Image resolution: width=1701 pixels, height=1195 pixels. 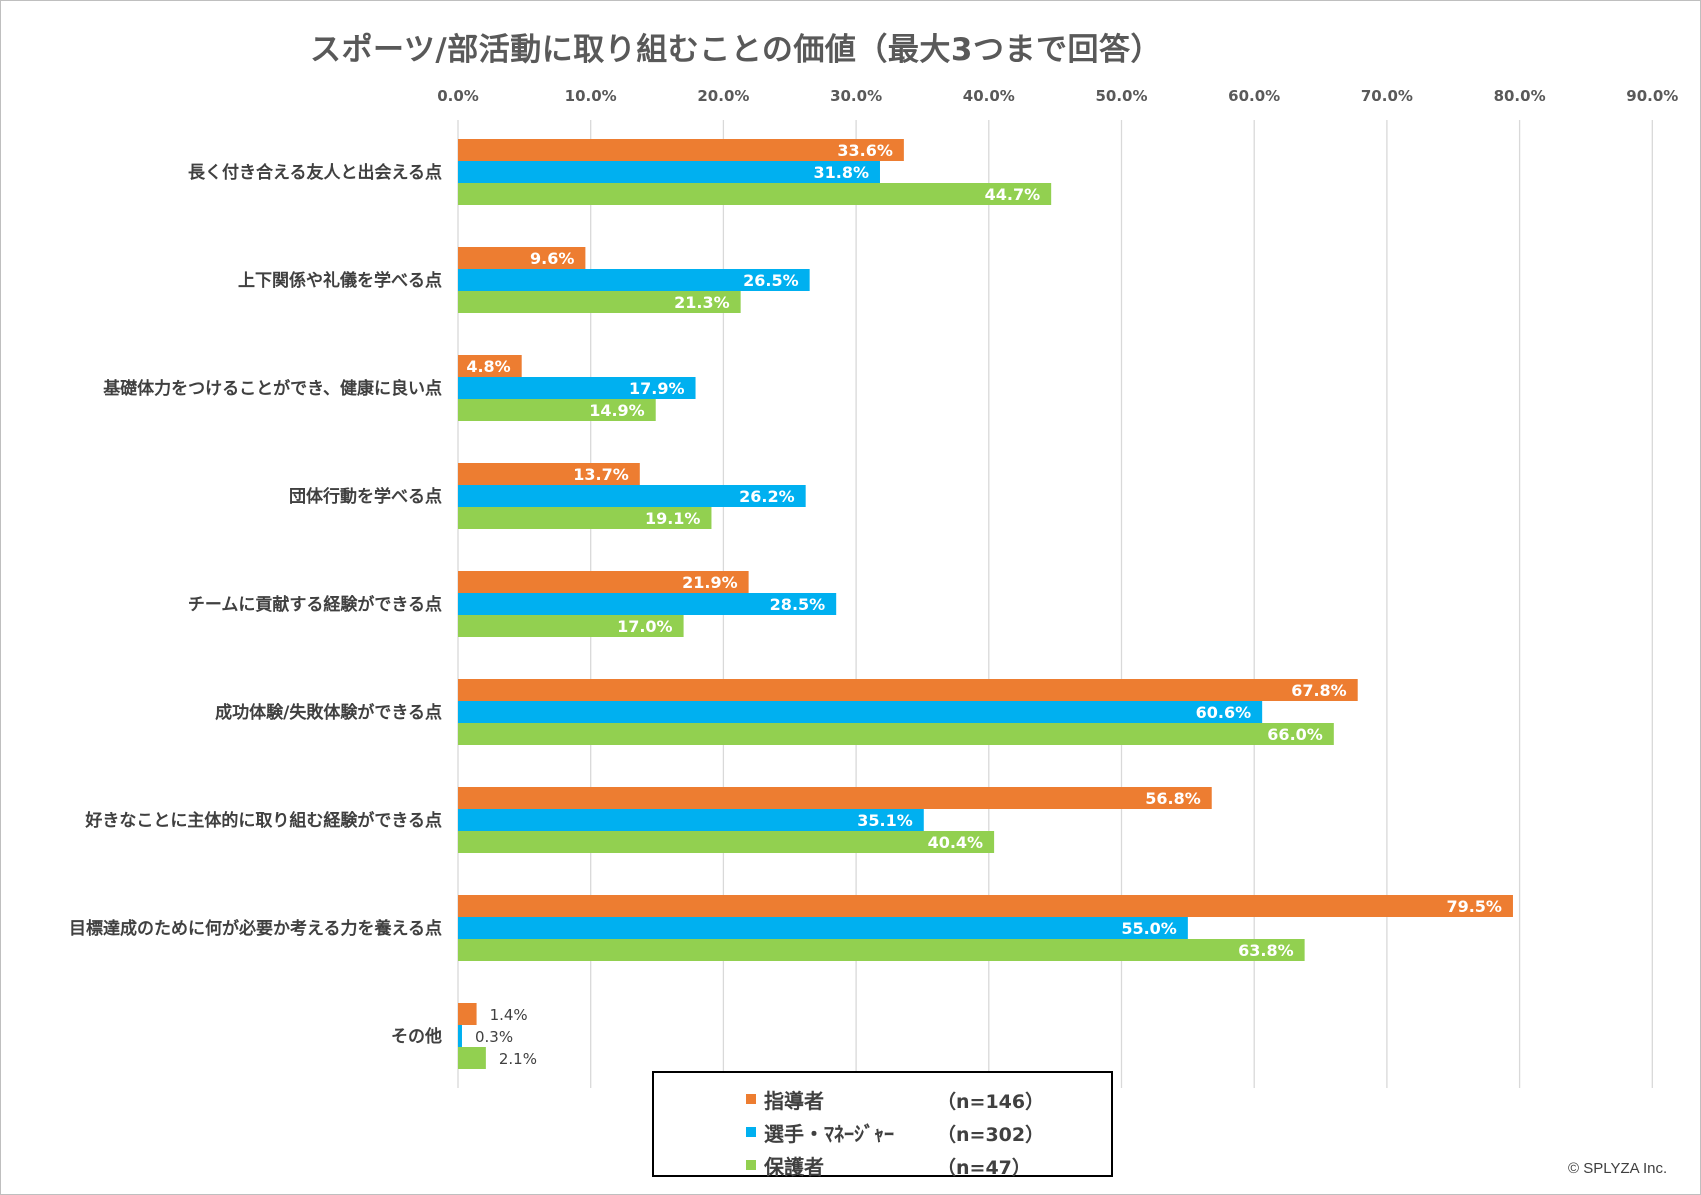 I want to click on legend-item-parent: 保護者, so click(x=785, y=1165).